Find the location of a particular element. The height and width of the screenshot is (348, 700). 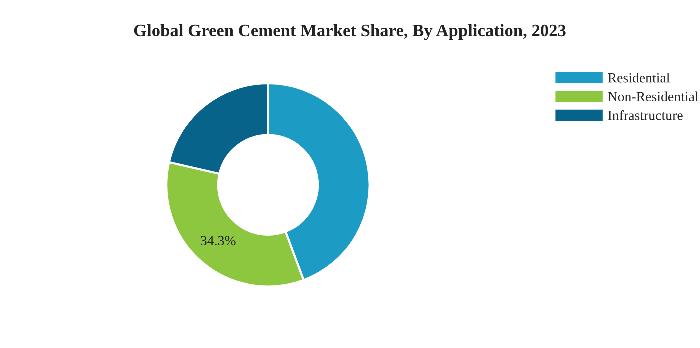

legend-label: Infrastructure is located at coordinates (645, 115).